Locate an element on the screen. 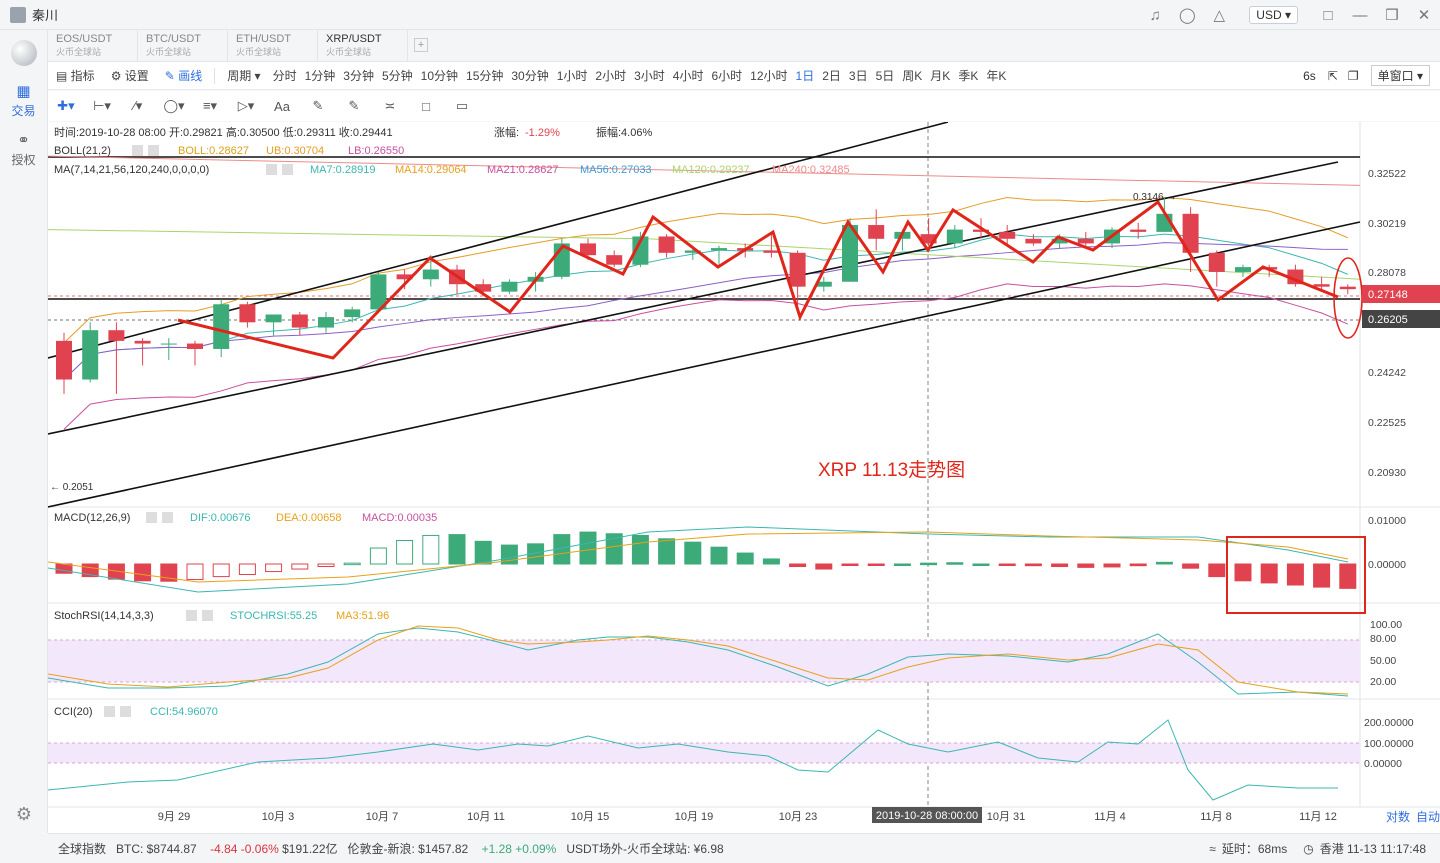 Image resolution: width=1440 pixels, height=863 pixels. tab-eos: EOS/USDT 火币全球站 is located at coordinates (93, 45).